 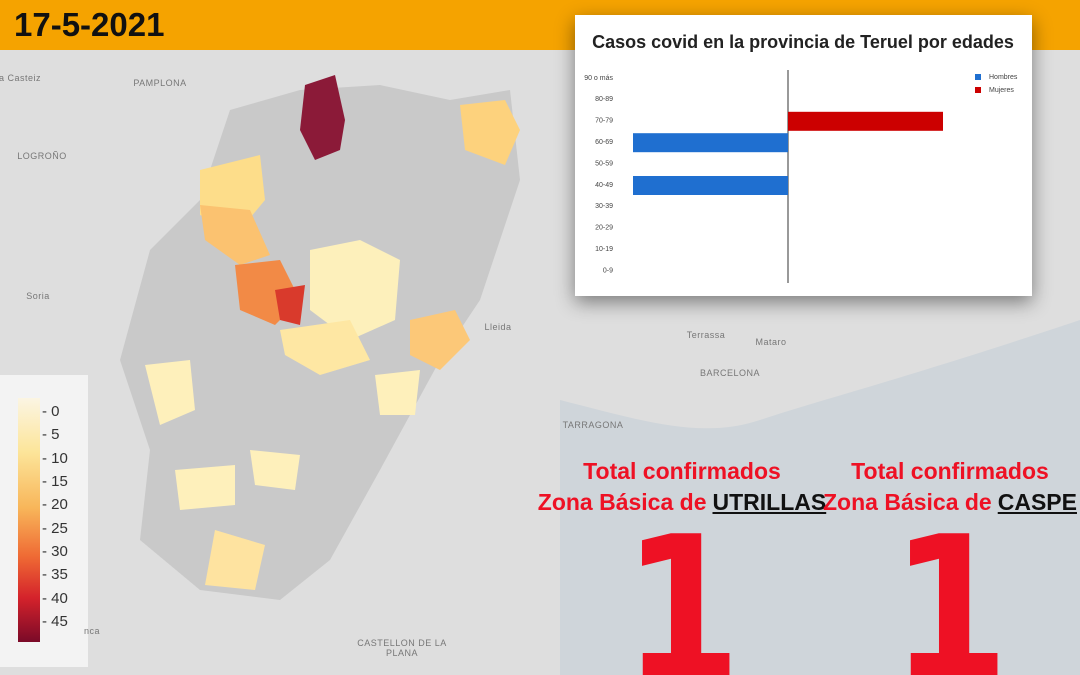 I want to click on y-tick-label: 40-49, so click(x=604, y=185).